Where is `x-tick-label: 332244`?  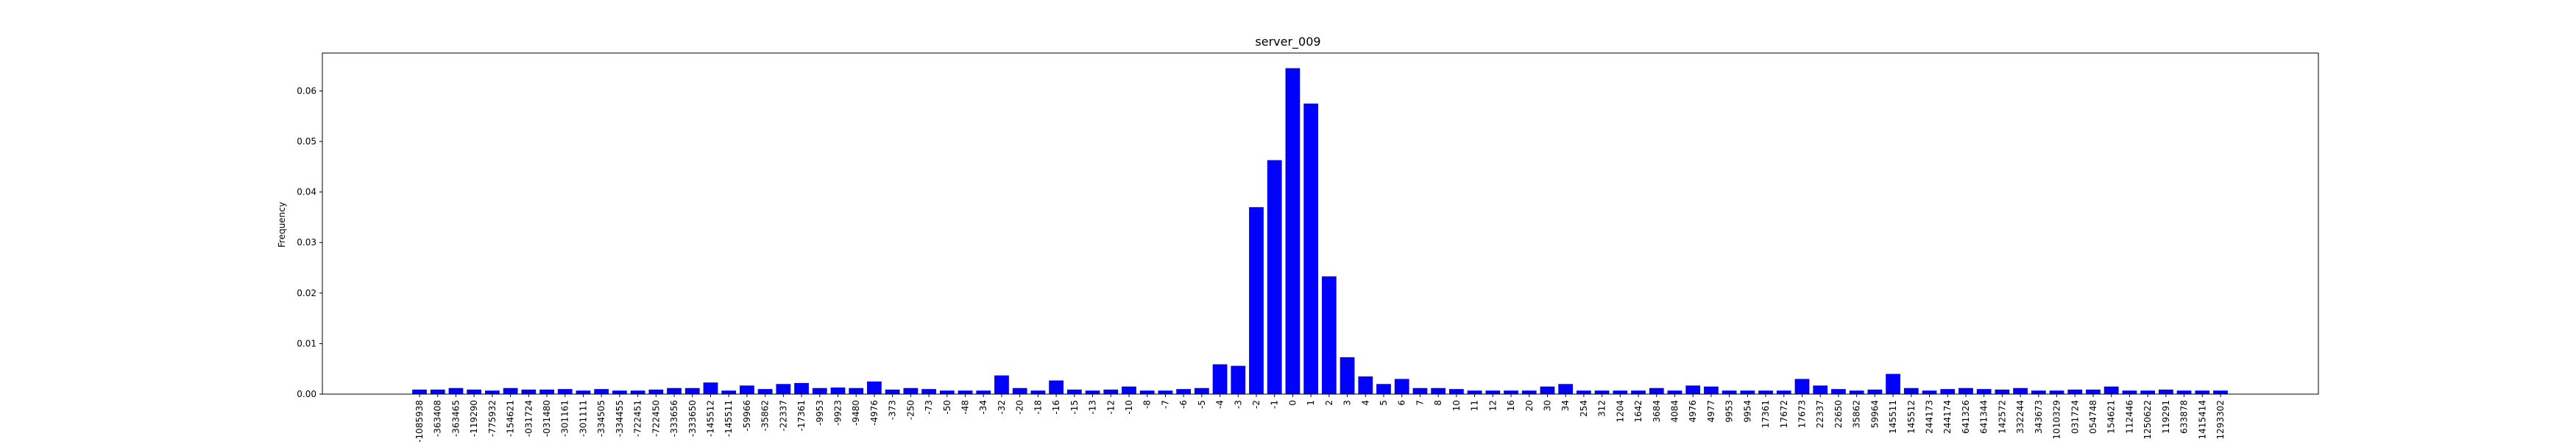
x-tick-label: 332244 is located at coordinates (2020, 417).